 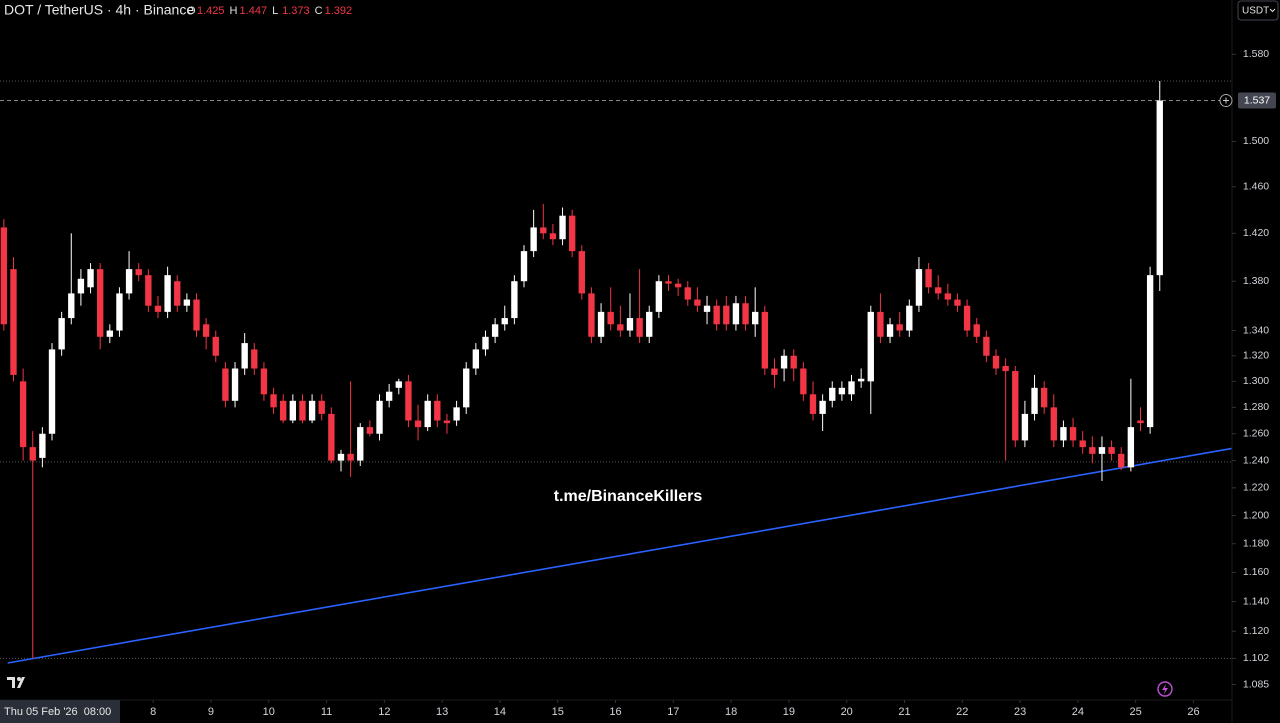 What do you see at coordinates (1256, 460) in the screenshot?
I see `y-tick-label: 1.240` at bounding box center [1256, 460].